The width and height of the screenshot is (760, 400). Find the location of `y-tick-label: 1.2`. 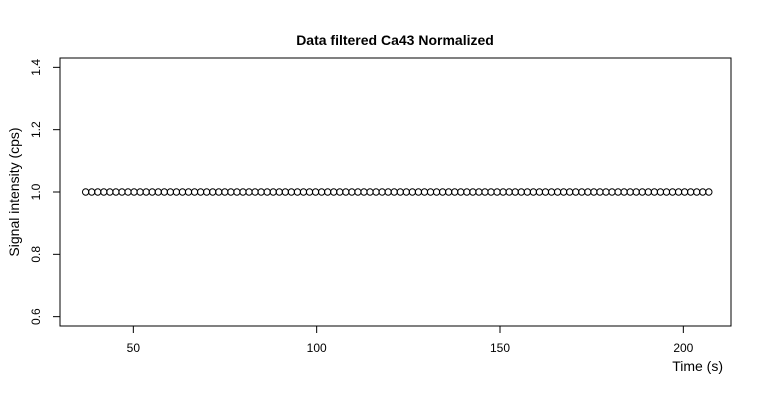

y-tick-label: 1.2 is located at coordinates (36, 129).